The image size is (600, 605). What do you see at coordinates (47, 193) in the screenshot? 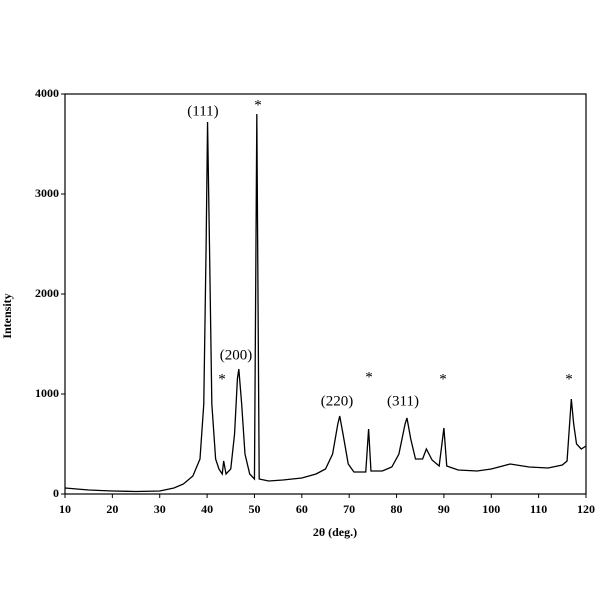
I see `y-tick-label: 3000` at bounding box center [47, 193].